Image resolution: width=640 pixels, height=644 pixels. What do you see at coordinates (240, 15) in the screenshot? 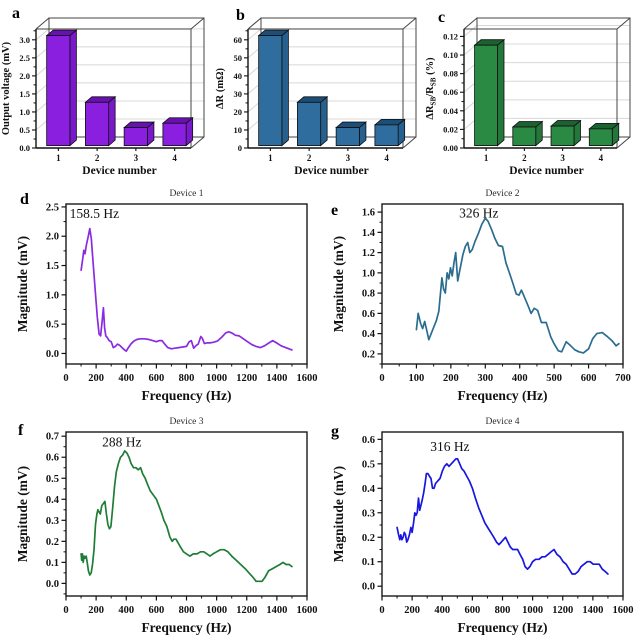
I see `panel-b-label: b` at bounding box center [240, 15].